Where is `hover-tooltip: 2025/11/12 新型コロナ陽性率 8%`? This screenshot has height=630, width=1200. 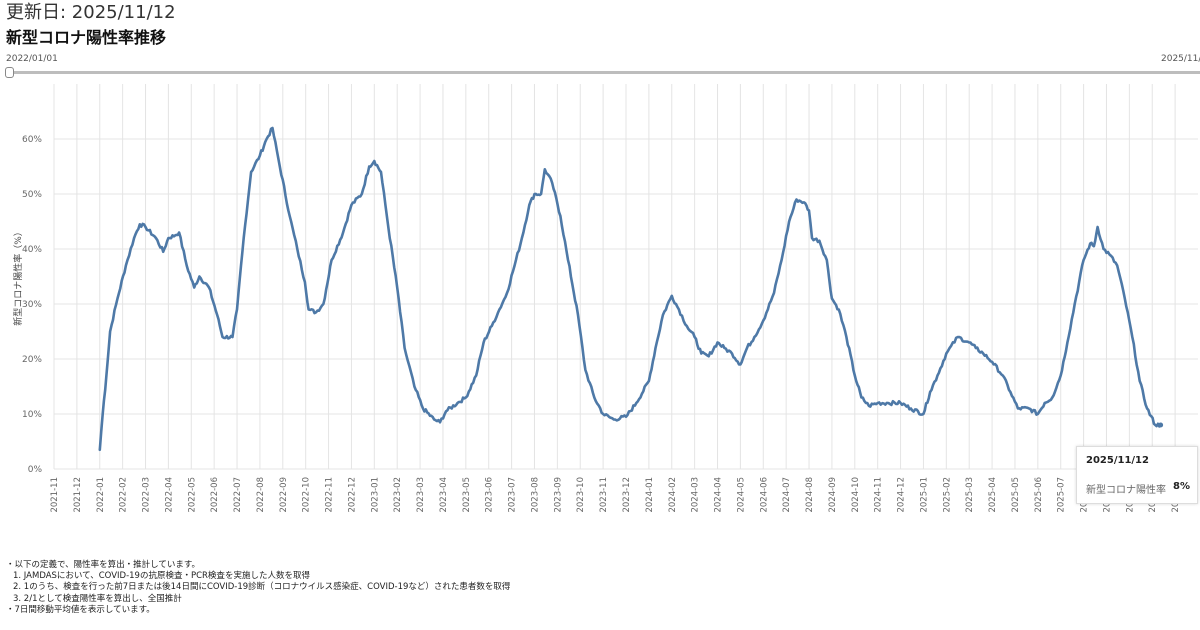 hover-tooltip: 2025/11/12 新型コロナ陽性率 8% is located at coordinates (1137, 475).